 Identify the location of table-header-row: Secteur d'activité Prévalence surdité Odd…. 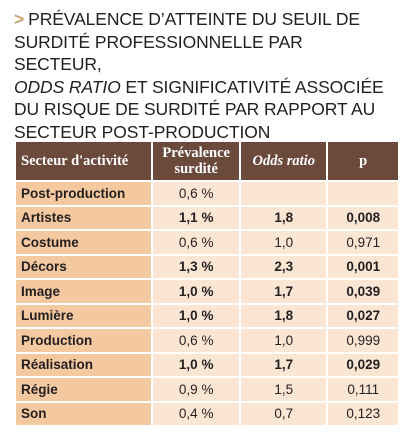
(207, 161).